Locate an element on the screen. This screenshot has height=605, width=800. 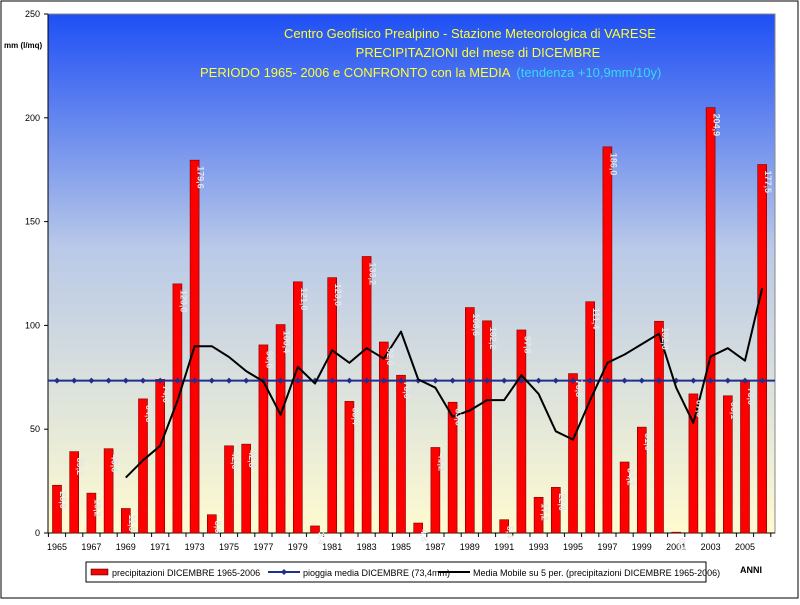
x-tick-label: 1967 is located at coordinates (91, 547).